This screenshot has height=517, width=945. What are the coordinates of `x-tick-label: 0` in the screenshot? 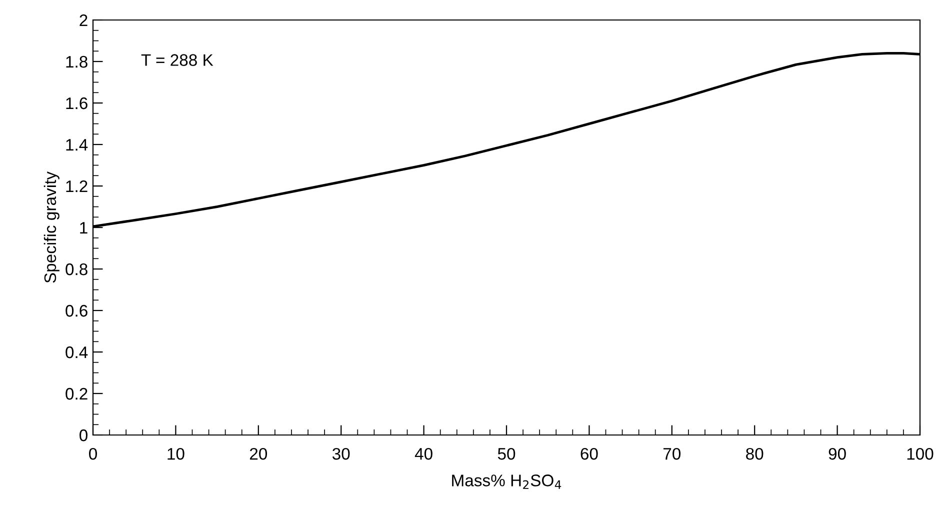 It's located at (93, 454).